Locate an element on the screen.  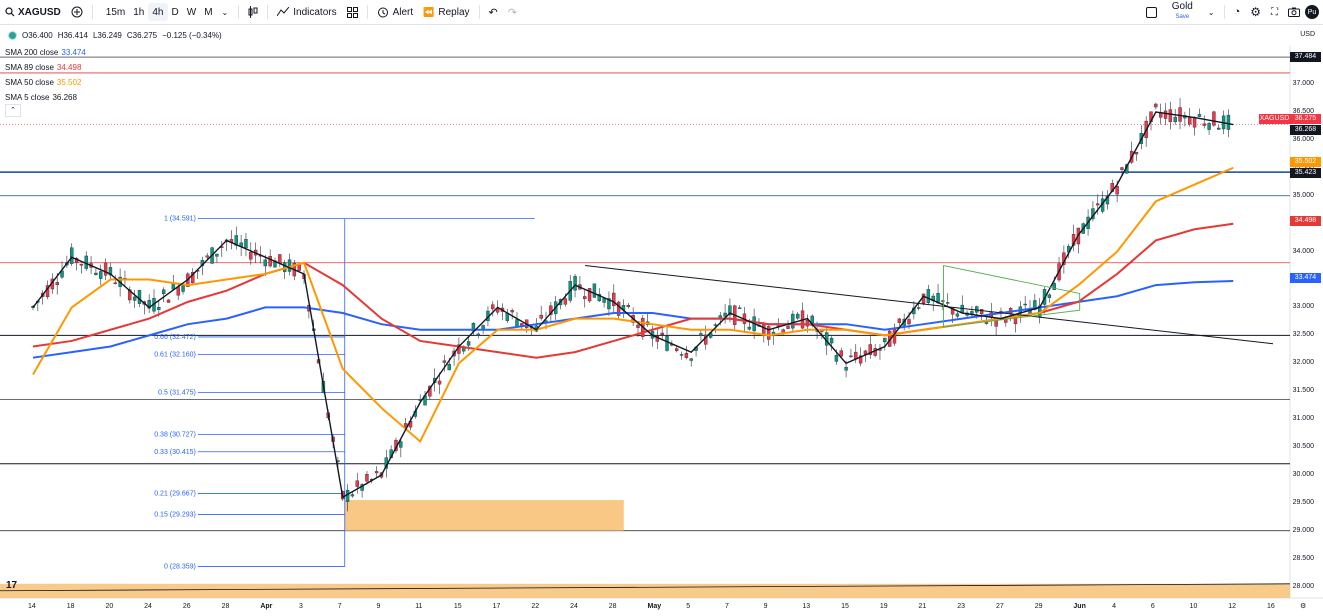
redo-button: ↷ is located at coordinates (512, 12).